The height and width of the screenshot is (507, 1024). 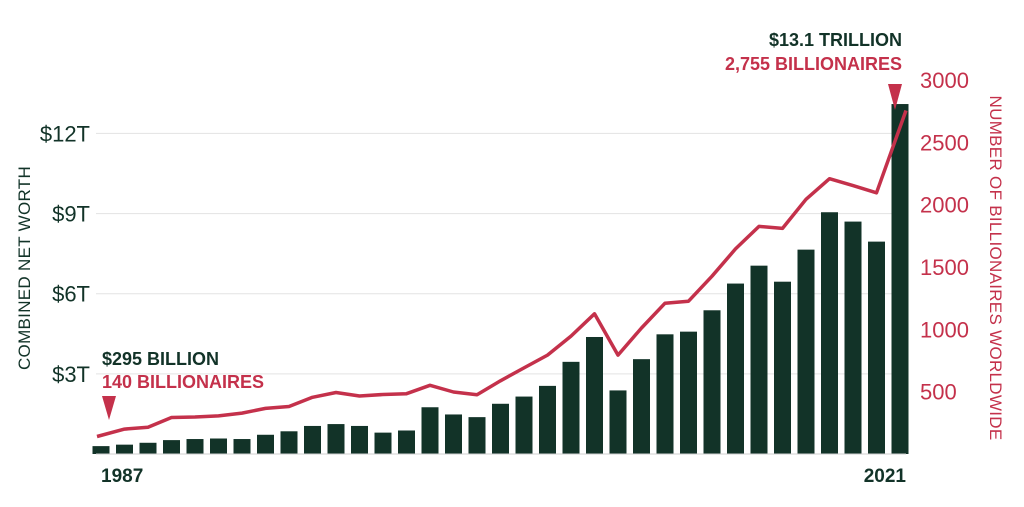 What do you see at coordinates (65, 253) in the screenshot?
I see `left-axis-ticks: $3T $6T $9T $12T` at bounding box center [65, 253].